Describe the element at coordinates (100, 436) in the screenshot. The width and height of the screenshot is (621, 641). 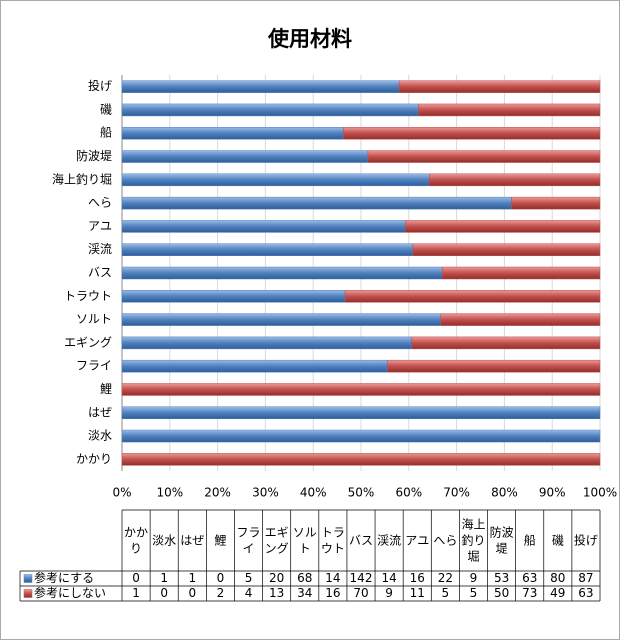
I see `y-tick-label: 淡水` at that location.